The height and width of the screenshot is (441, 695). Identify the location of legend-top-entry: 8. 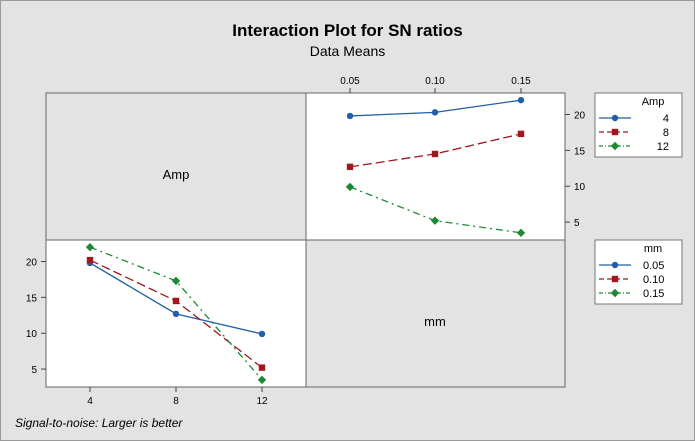
(666, 133).